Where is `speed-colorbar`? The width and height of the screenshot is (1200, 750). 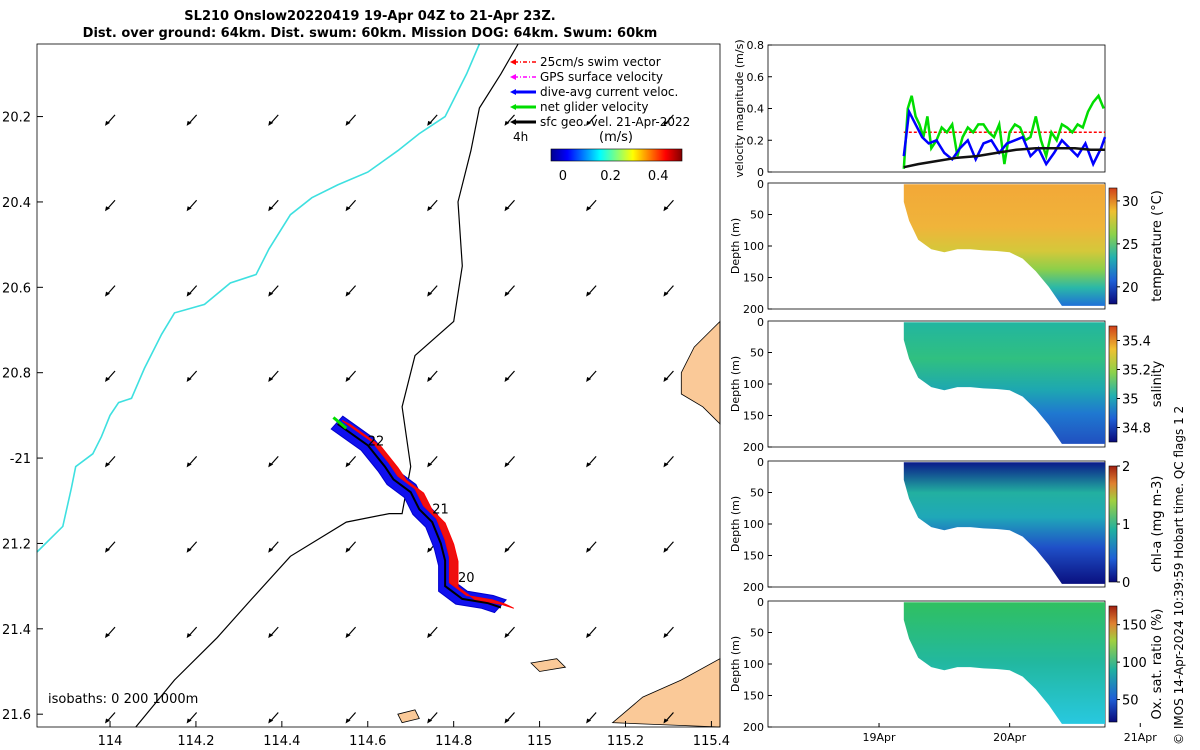 speed-colorbar is located at coordinates (616, 155).